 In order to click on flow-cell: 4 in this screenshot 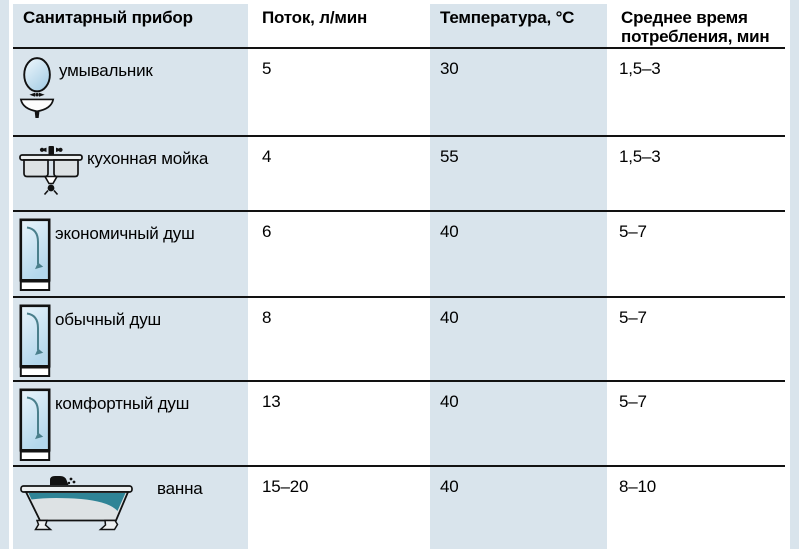, I will do `click(267, 156)`.